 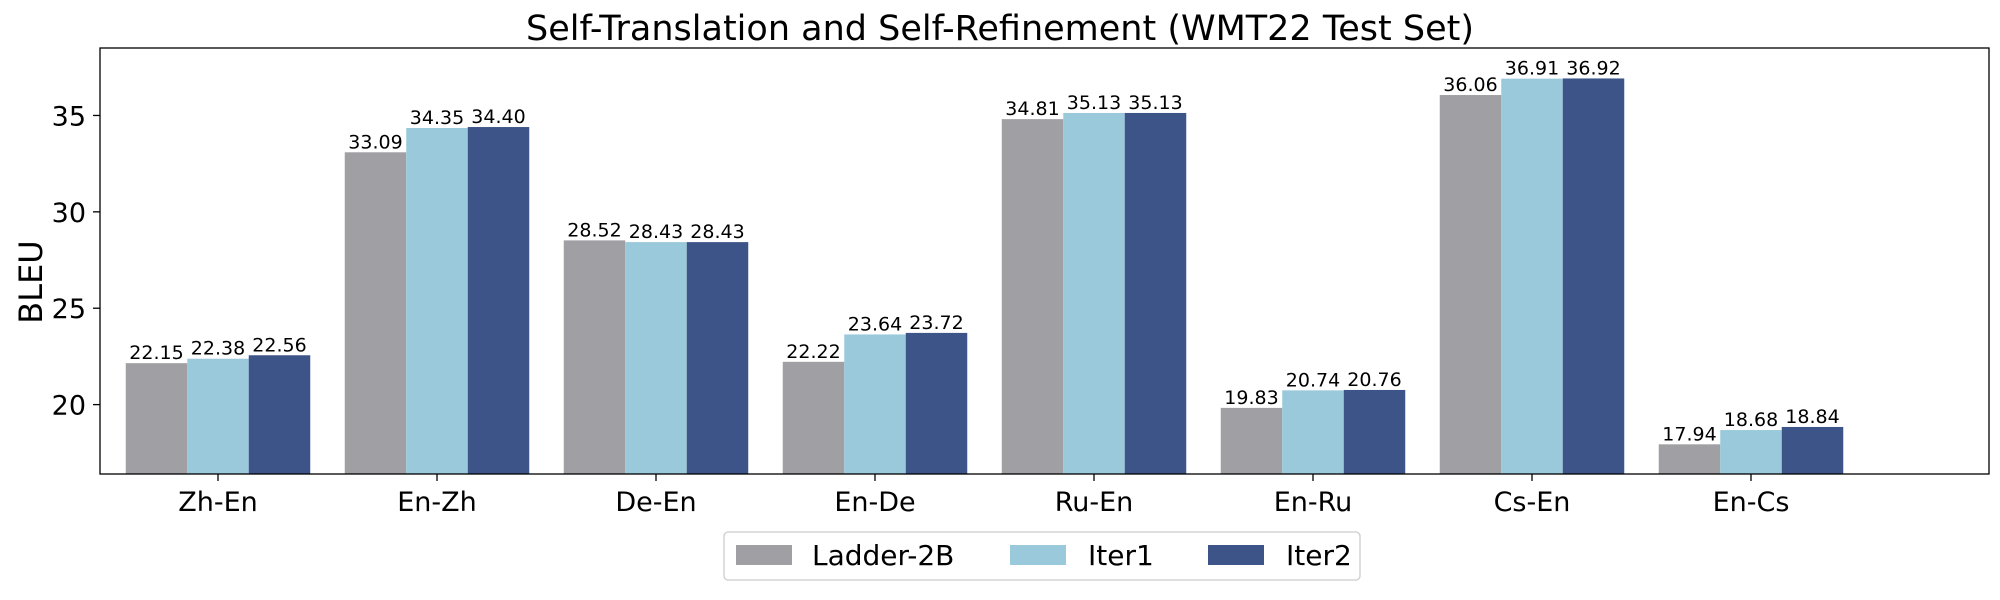 I want to click on y-axis-label: BLEU, so click(x=31, y=281).